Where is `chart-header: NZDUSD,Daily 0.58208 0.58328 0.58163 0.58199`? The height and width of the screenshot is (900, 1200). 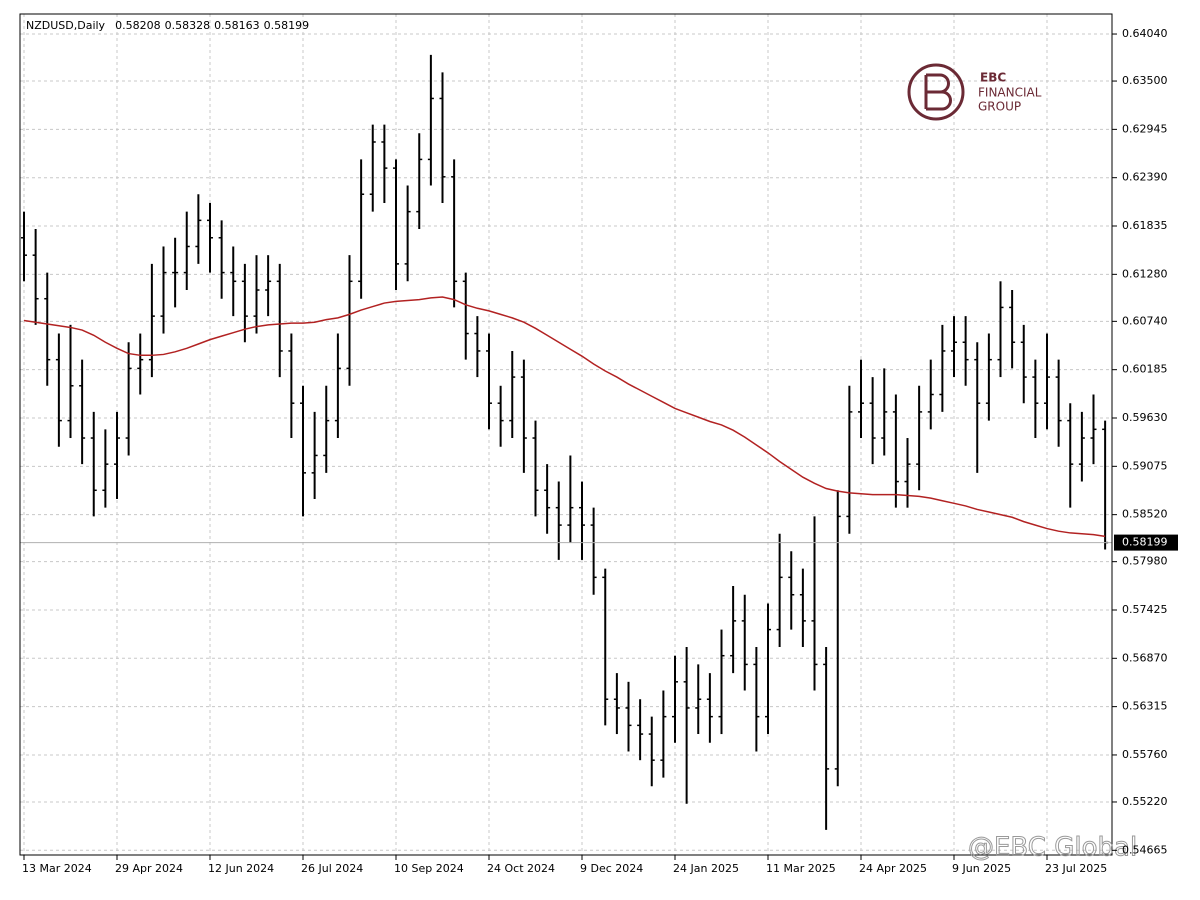
chart-header: NZDUSD,Daily 0.58208 0.58328 0.58163 0.58199 is located at coordinates (167, 25).